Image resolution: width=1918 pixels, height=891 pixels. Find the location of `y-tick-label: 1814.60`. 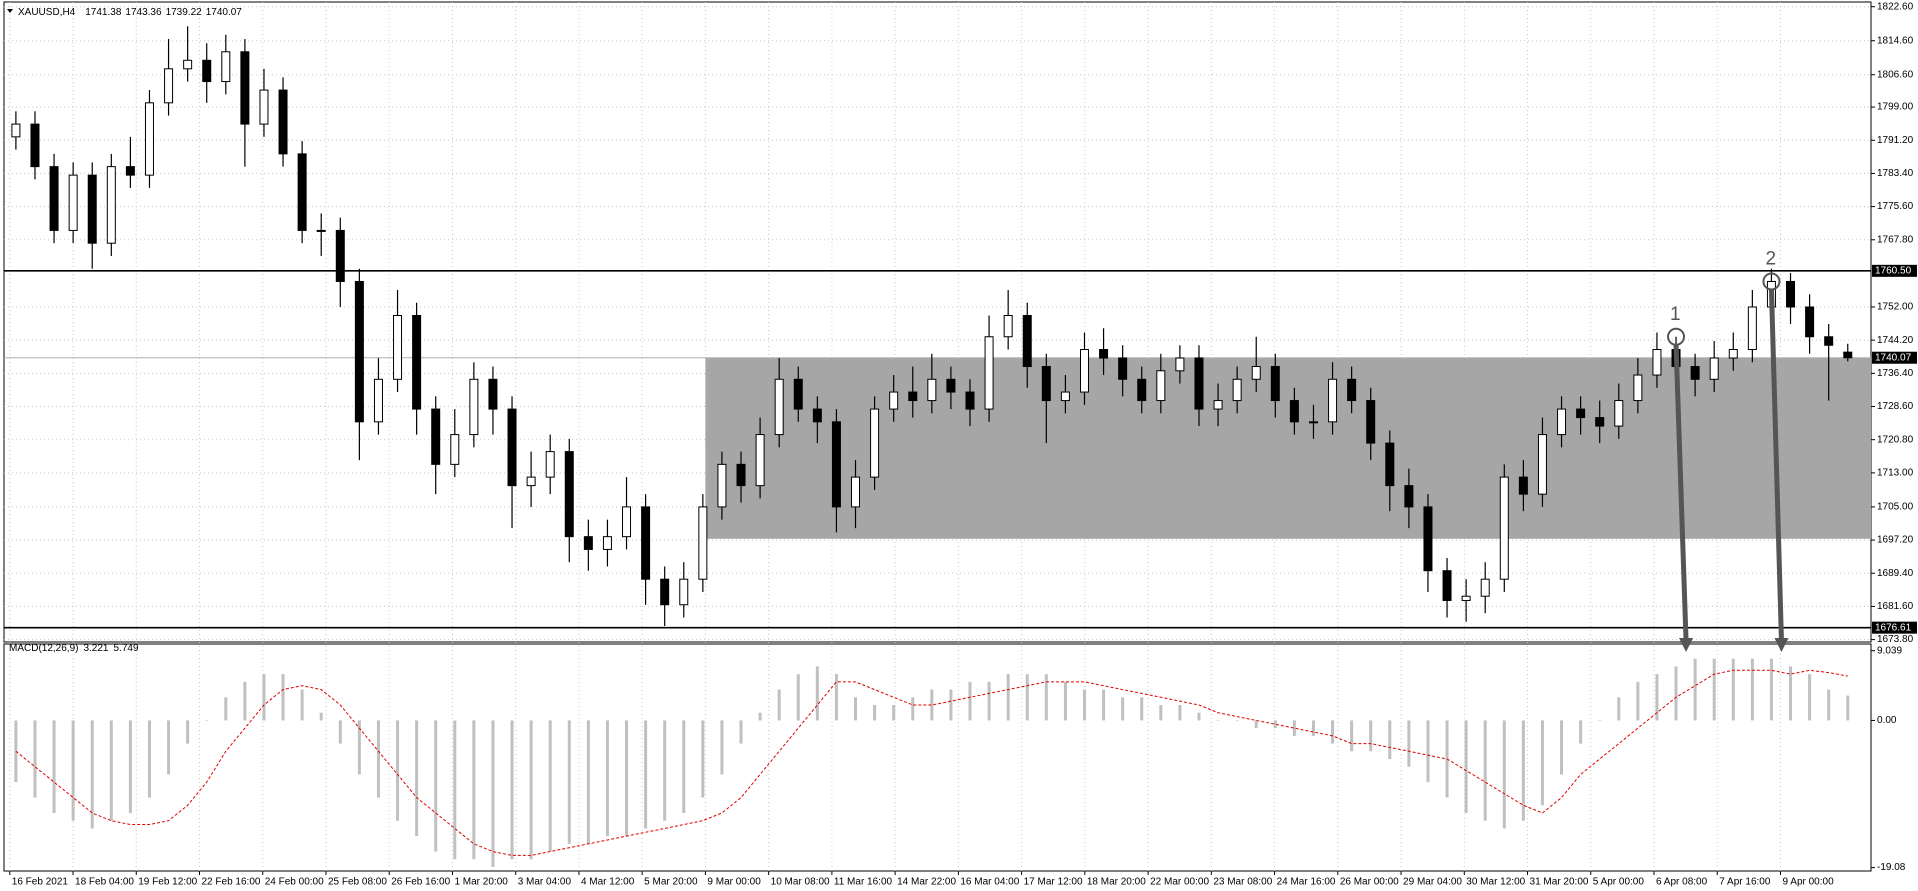

y-tick-label: 1814.60 is located at coordinates (1895, 40).